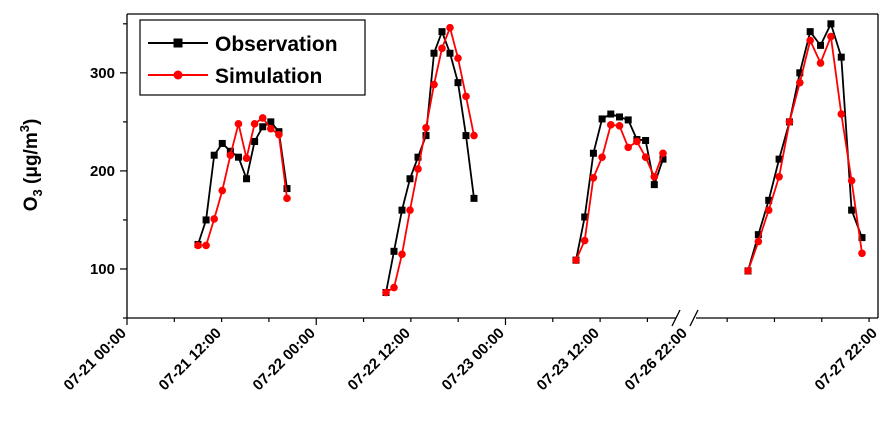 The height and width of the screenshot is (438, 891). Describe the element at coordinates (284, 359) in the screenshot. I see `x-tick-label: 07-22 00:00` at that location.